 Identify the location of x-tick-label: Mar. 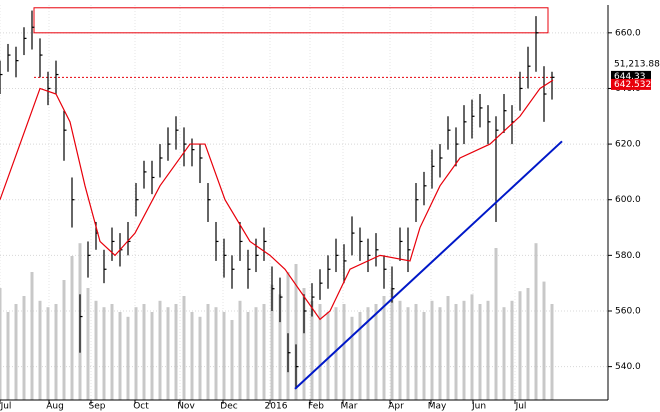
(349, 407).